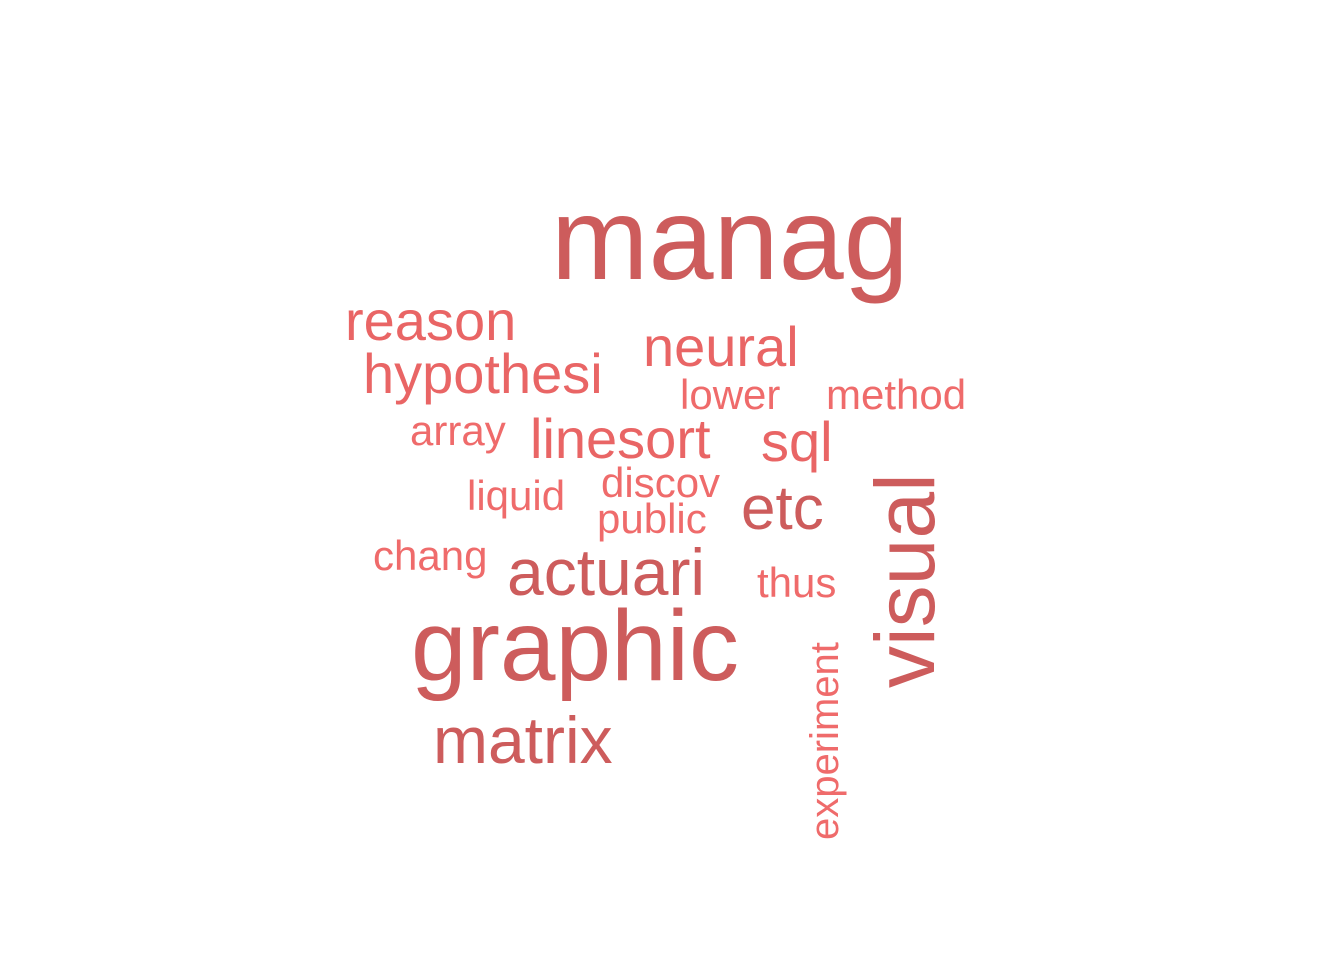  I want to click on word-experiment: experiment, so click(825, 741).